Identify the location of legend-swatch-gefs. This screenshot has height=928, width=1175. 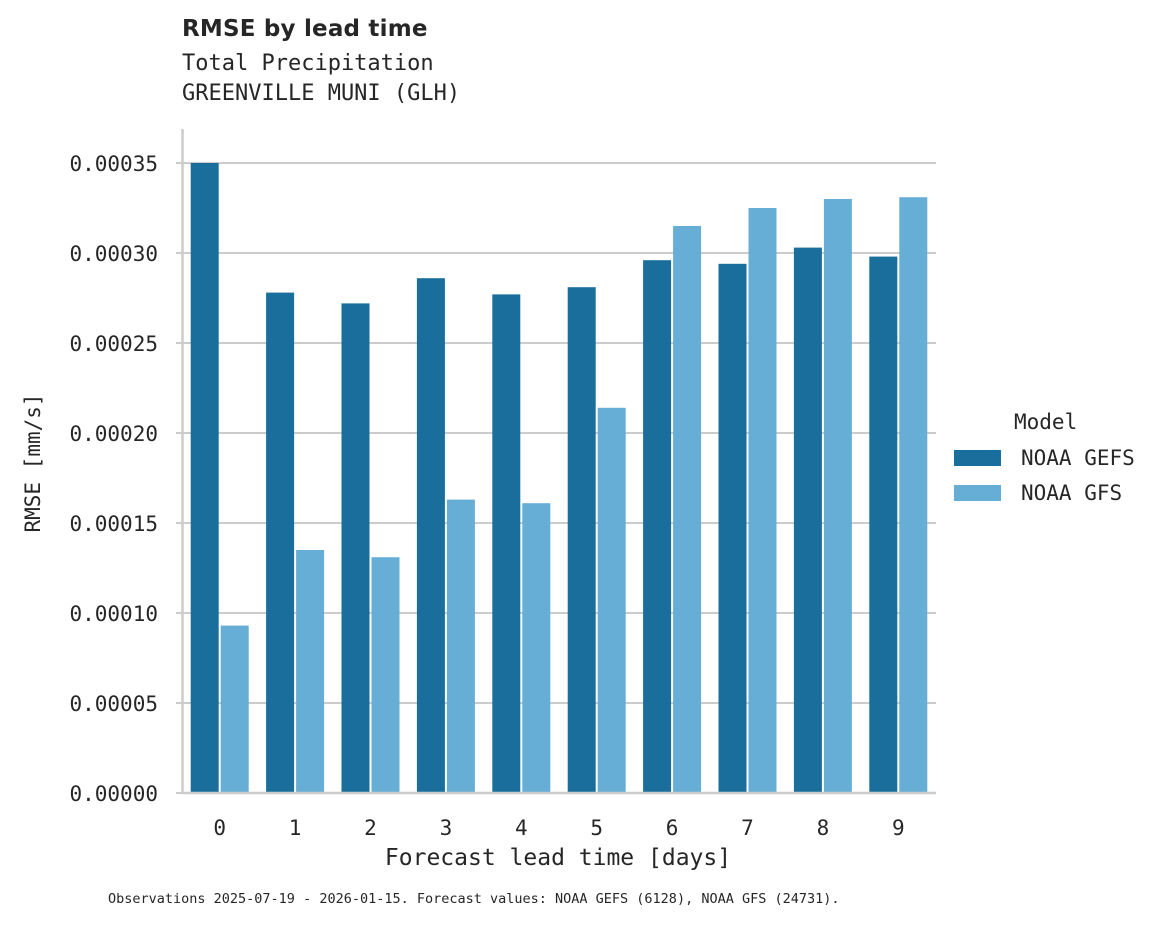
(977, 457).